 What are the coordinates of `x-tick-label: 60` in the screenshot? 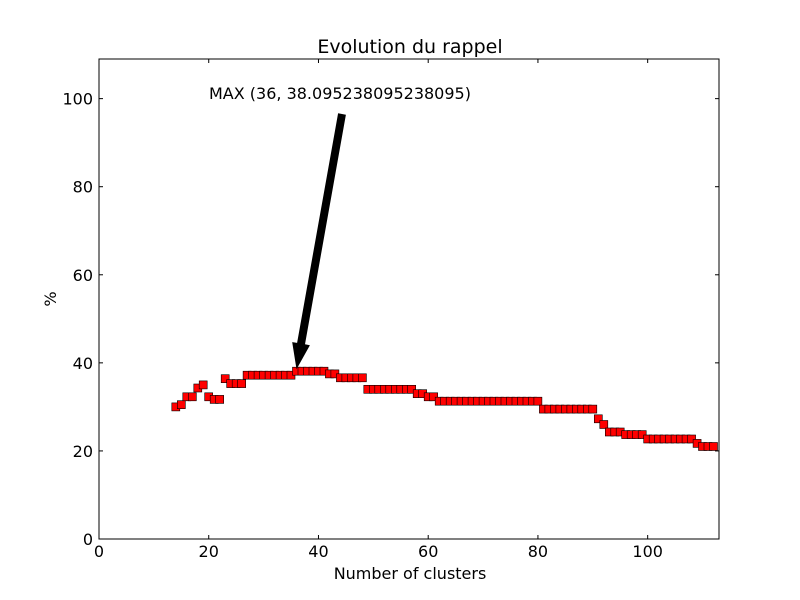 It's located at (428, 551).